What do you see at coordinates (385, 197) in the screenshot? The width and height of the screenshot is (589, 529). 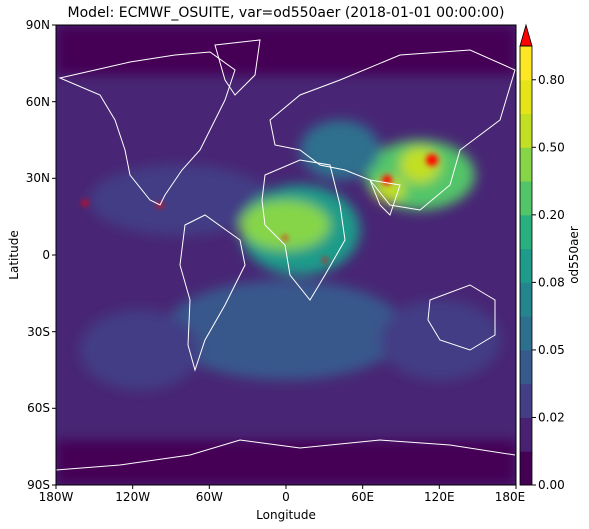 I see `coastline-india` at bounding box center [385, 197].